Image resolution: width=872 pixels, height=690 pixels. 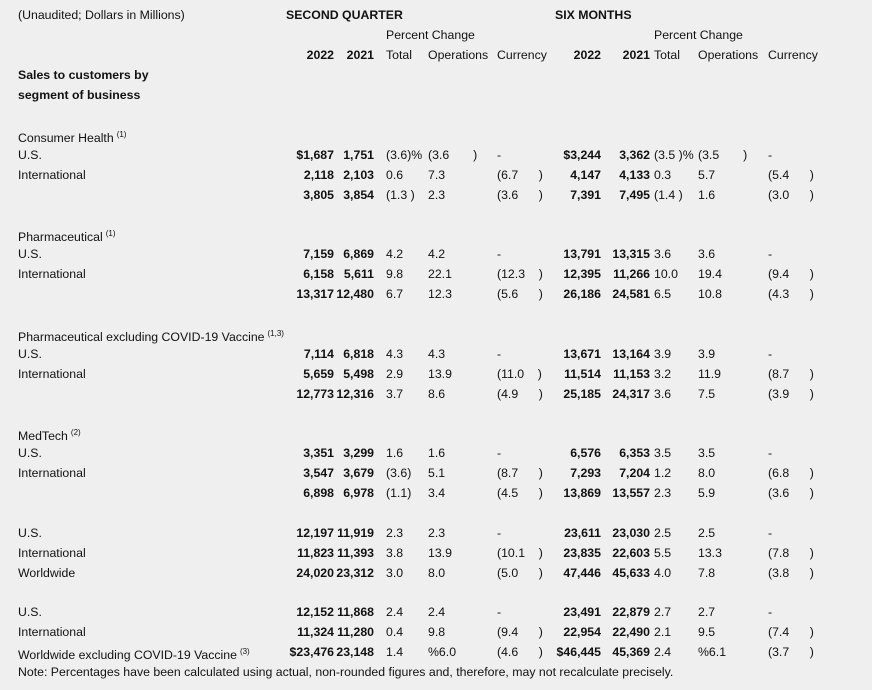 What do you see at coordinates (707, 354) in the screenshot?
I see `s-operations-change-cell: 3.9` at bounding box center [707, 354].